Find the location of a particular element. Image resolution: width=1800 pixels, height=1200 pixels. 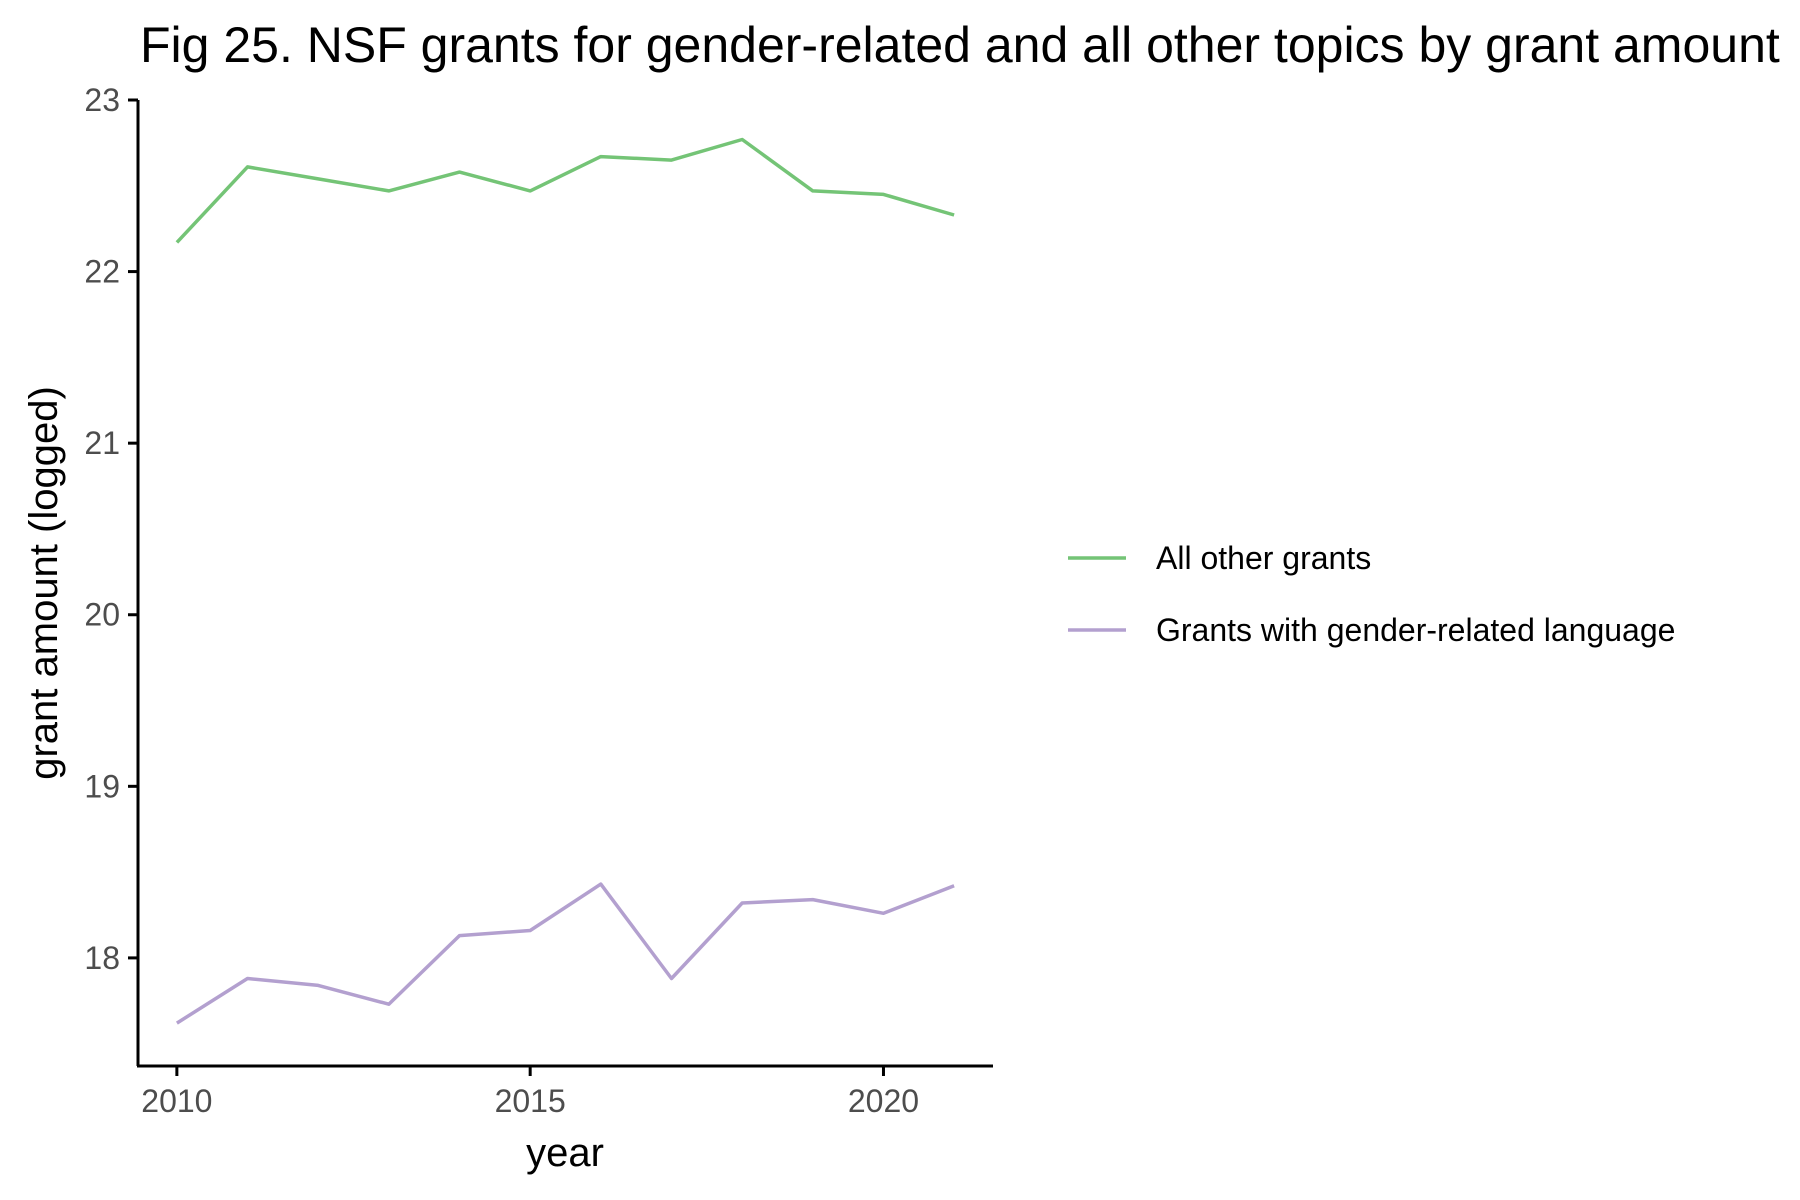

legend-label-2: Grants with gender-related language is located at coordinates (1415, 630).